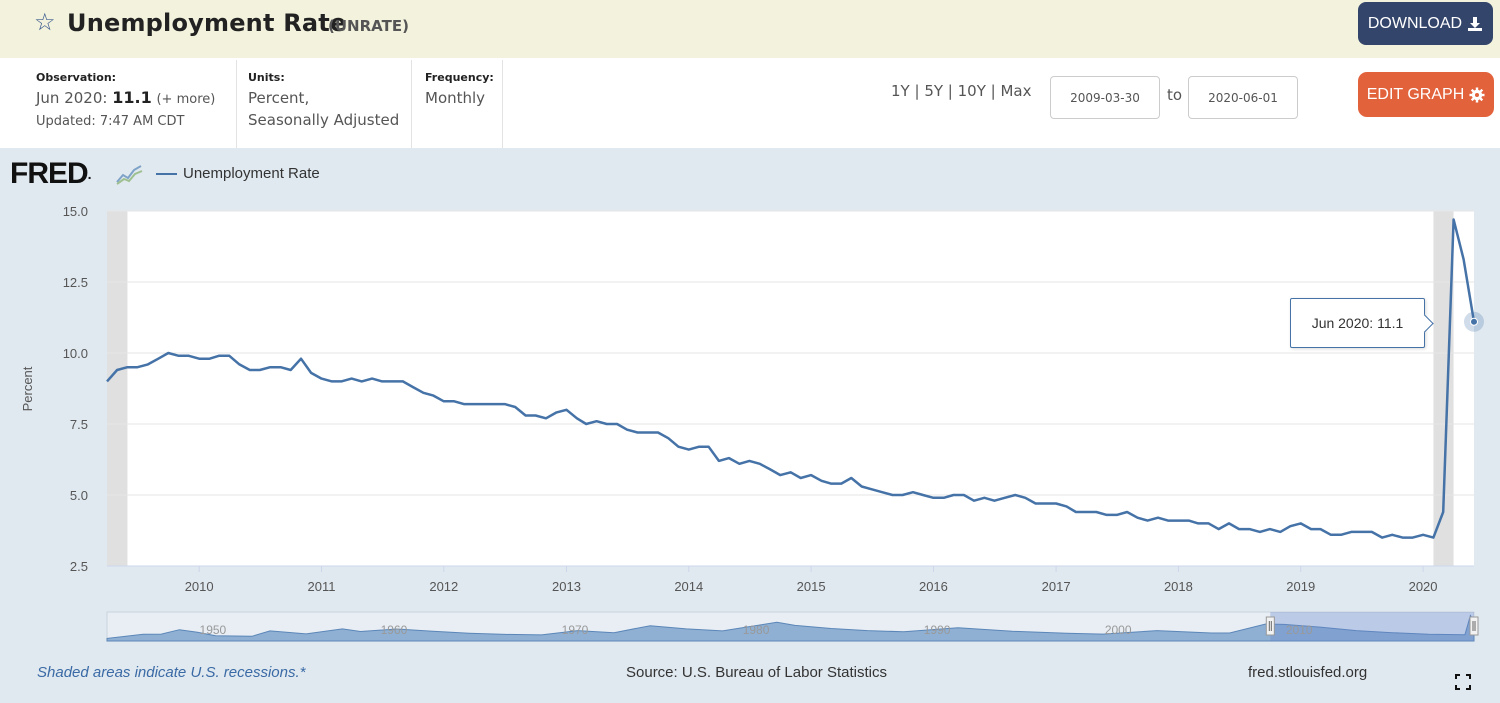  I want to click on data-point-marker, so click(1474, 321).